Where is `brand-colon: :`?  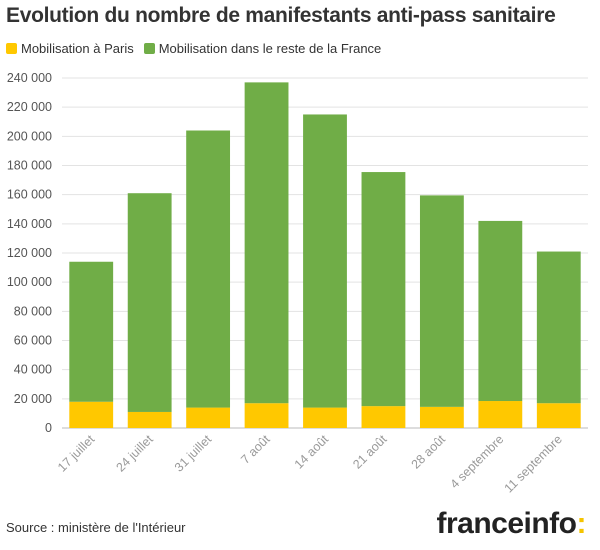
brand-colon: : is located at coordinates (581, 523).